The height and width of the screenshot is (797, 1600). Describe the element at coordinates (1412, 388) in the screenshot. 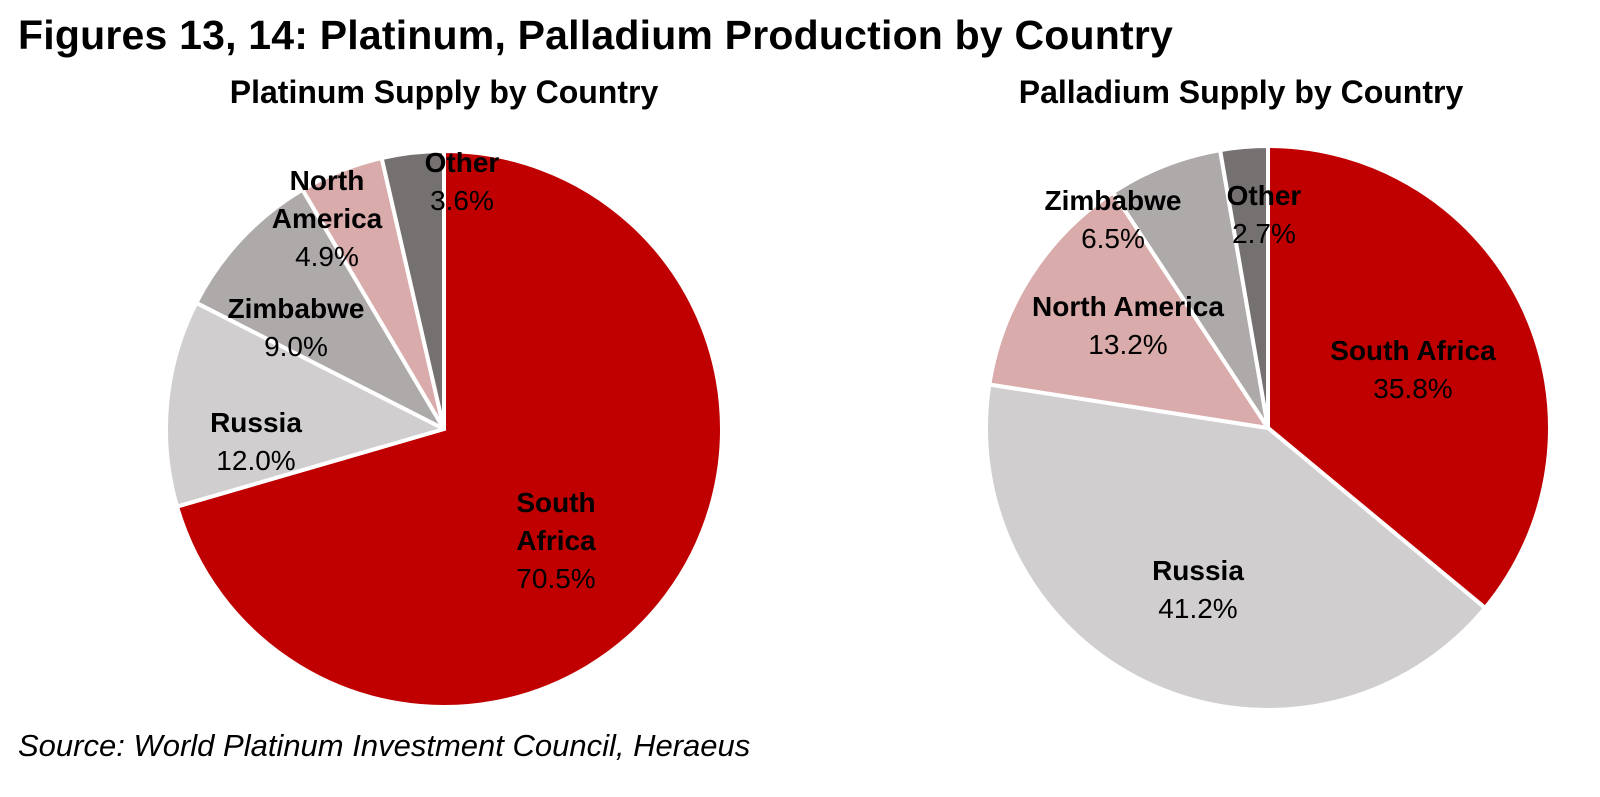

I see `slice-value: 35.8%` at that location.